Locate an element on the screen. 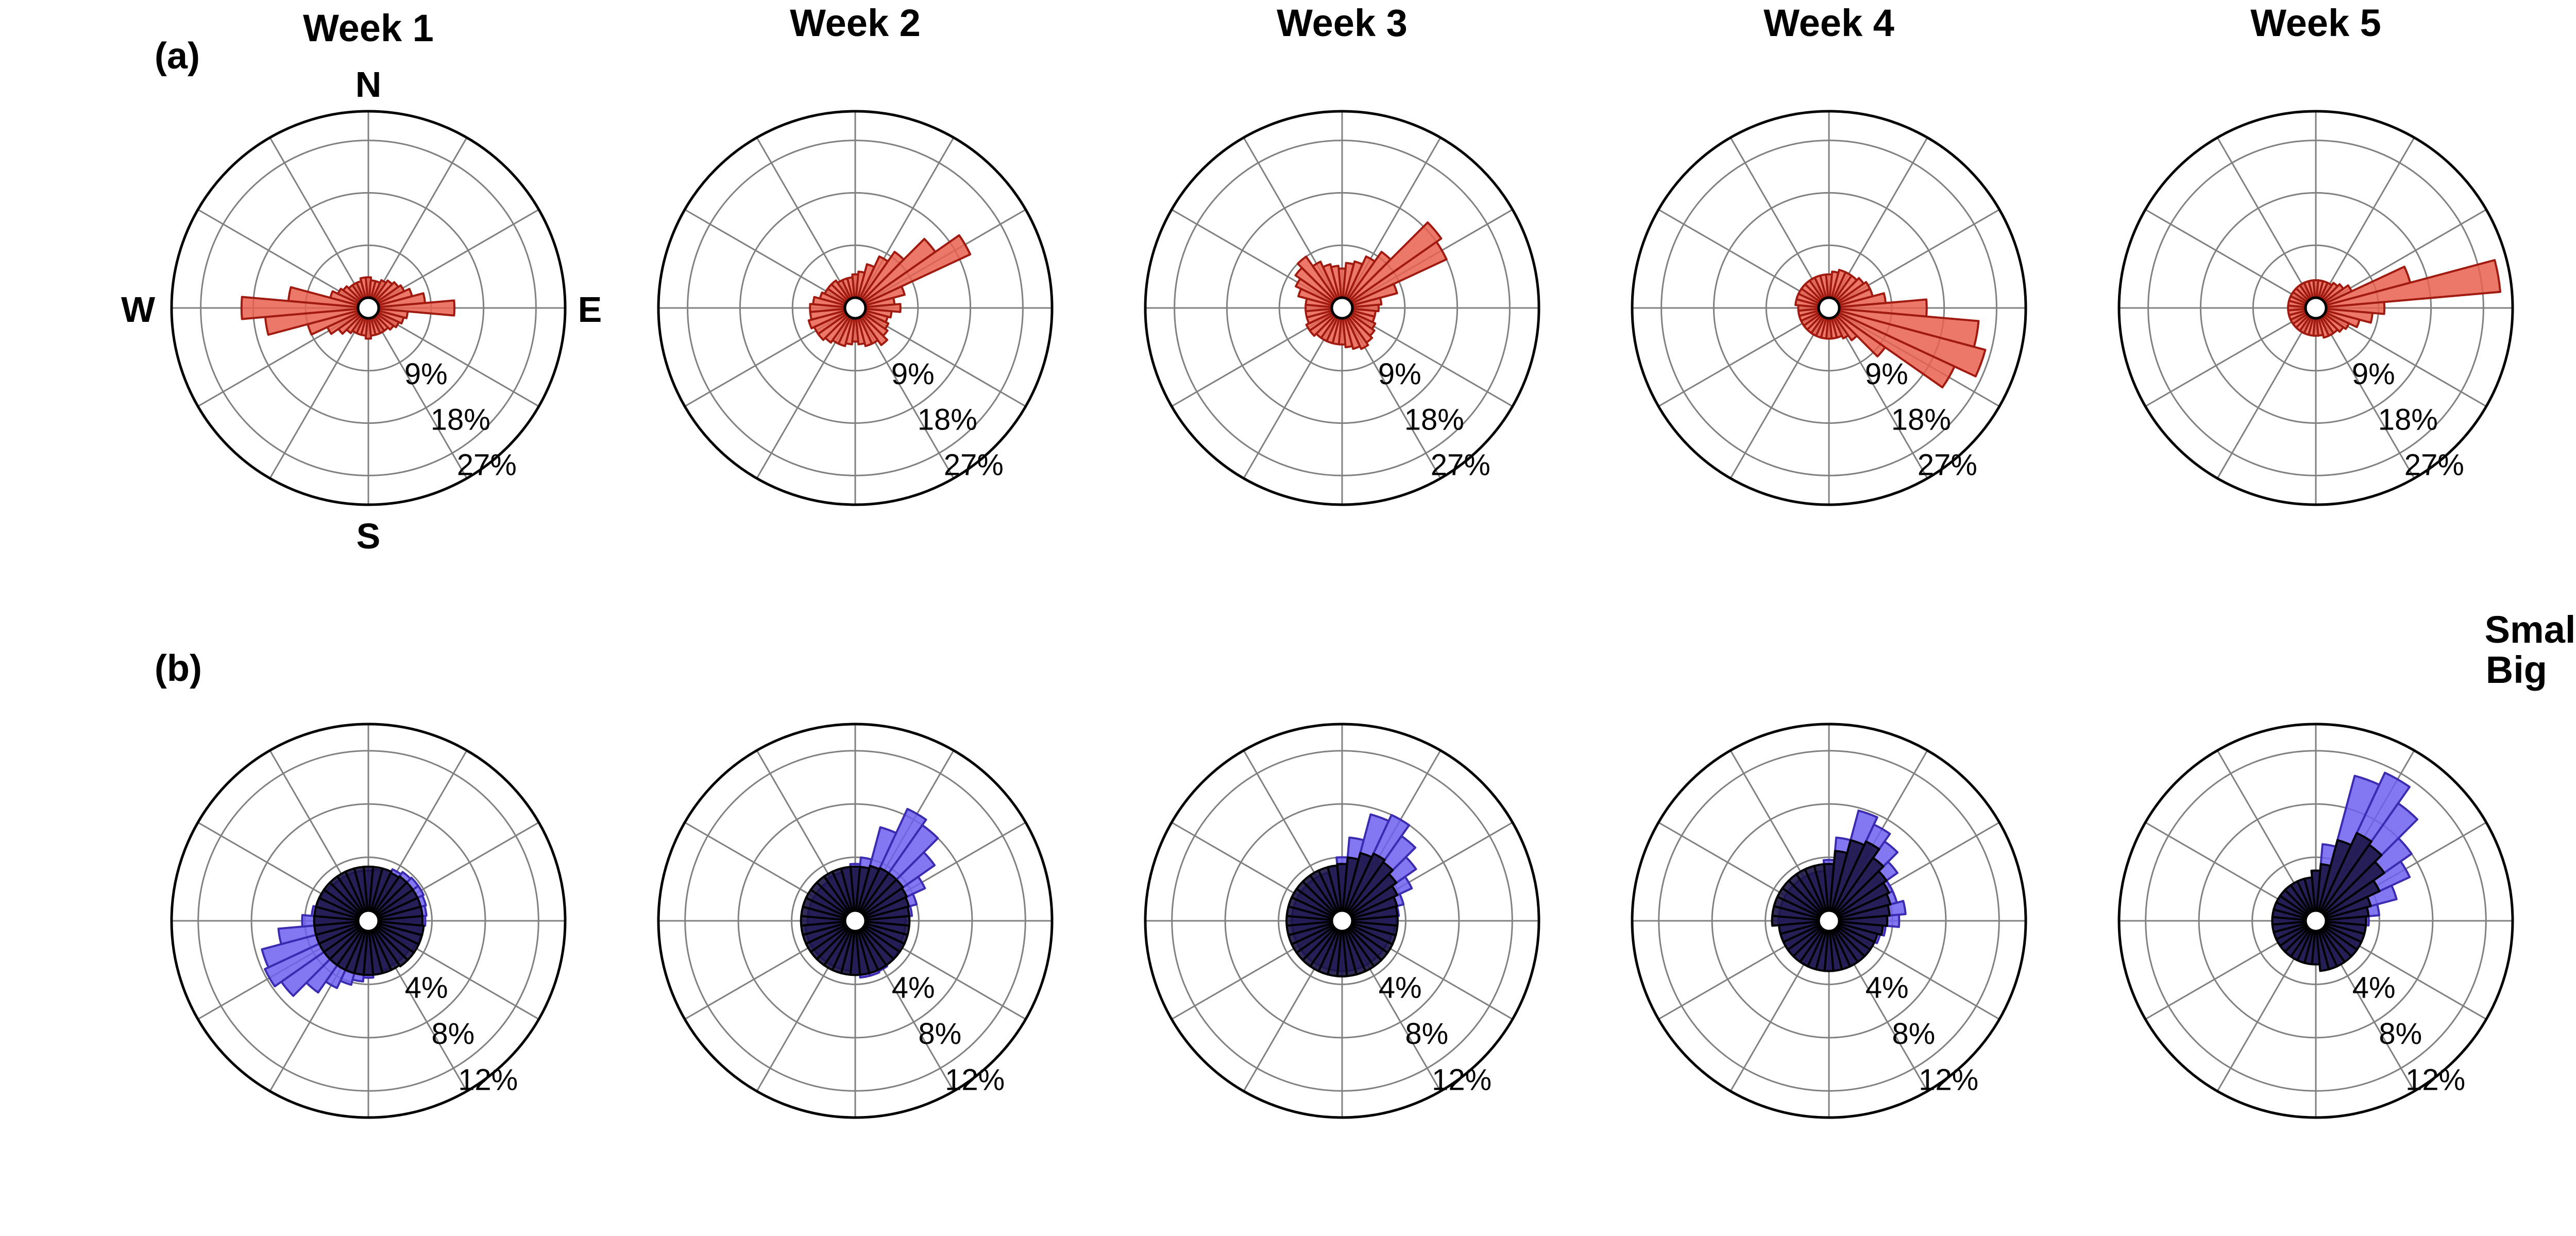 This screenshot has height=1236, width=2576. rose-b-week-2: 4% 8% 12% is located at coordinates (856, 921).